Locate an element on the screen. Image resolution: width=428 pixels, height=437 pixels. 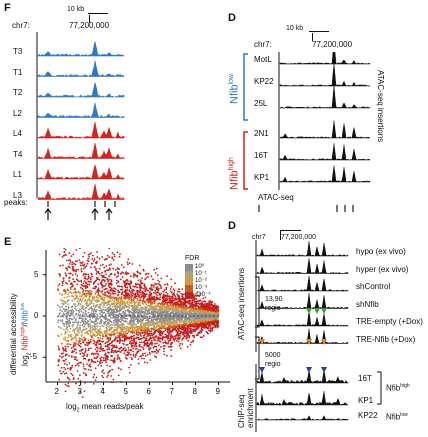
x-tick-8: 8 is located at coordinates (195, 391).